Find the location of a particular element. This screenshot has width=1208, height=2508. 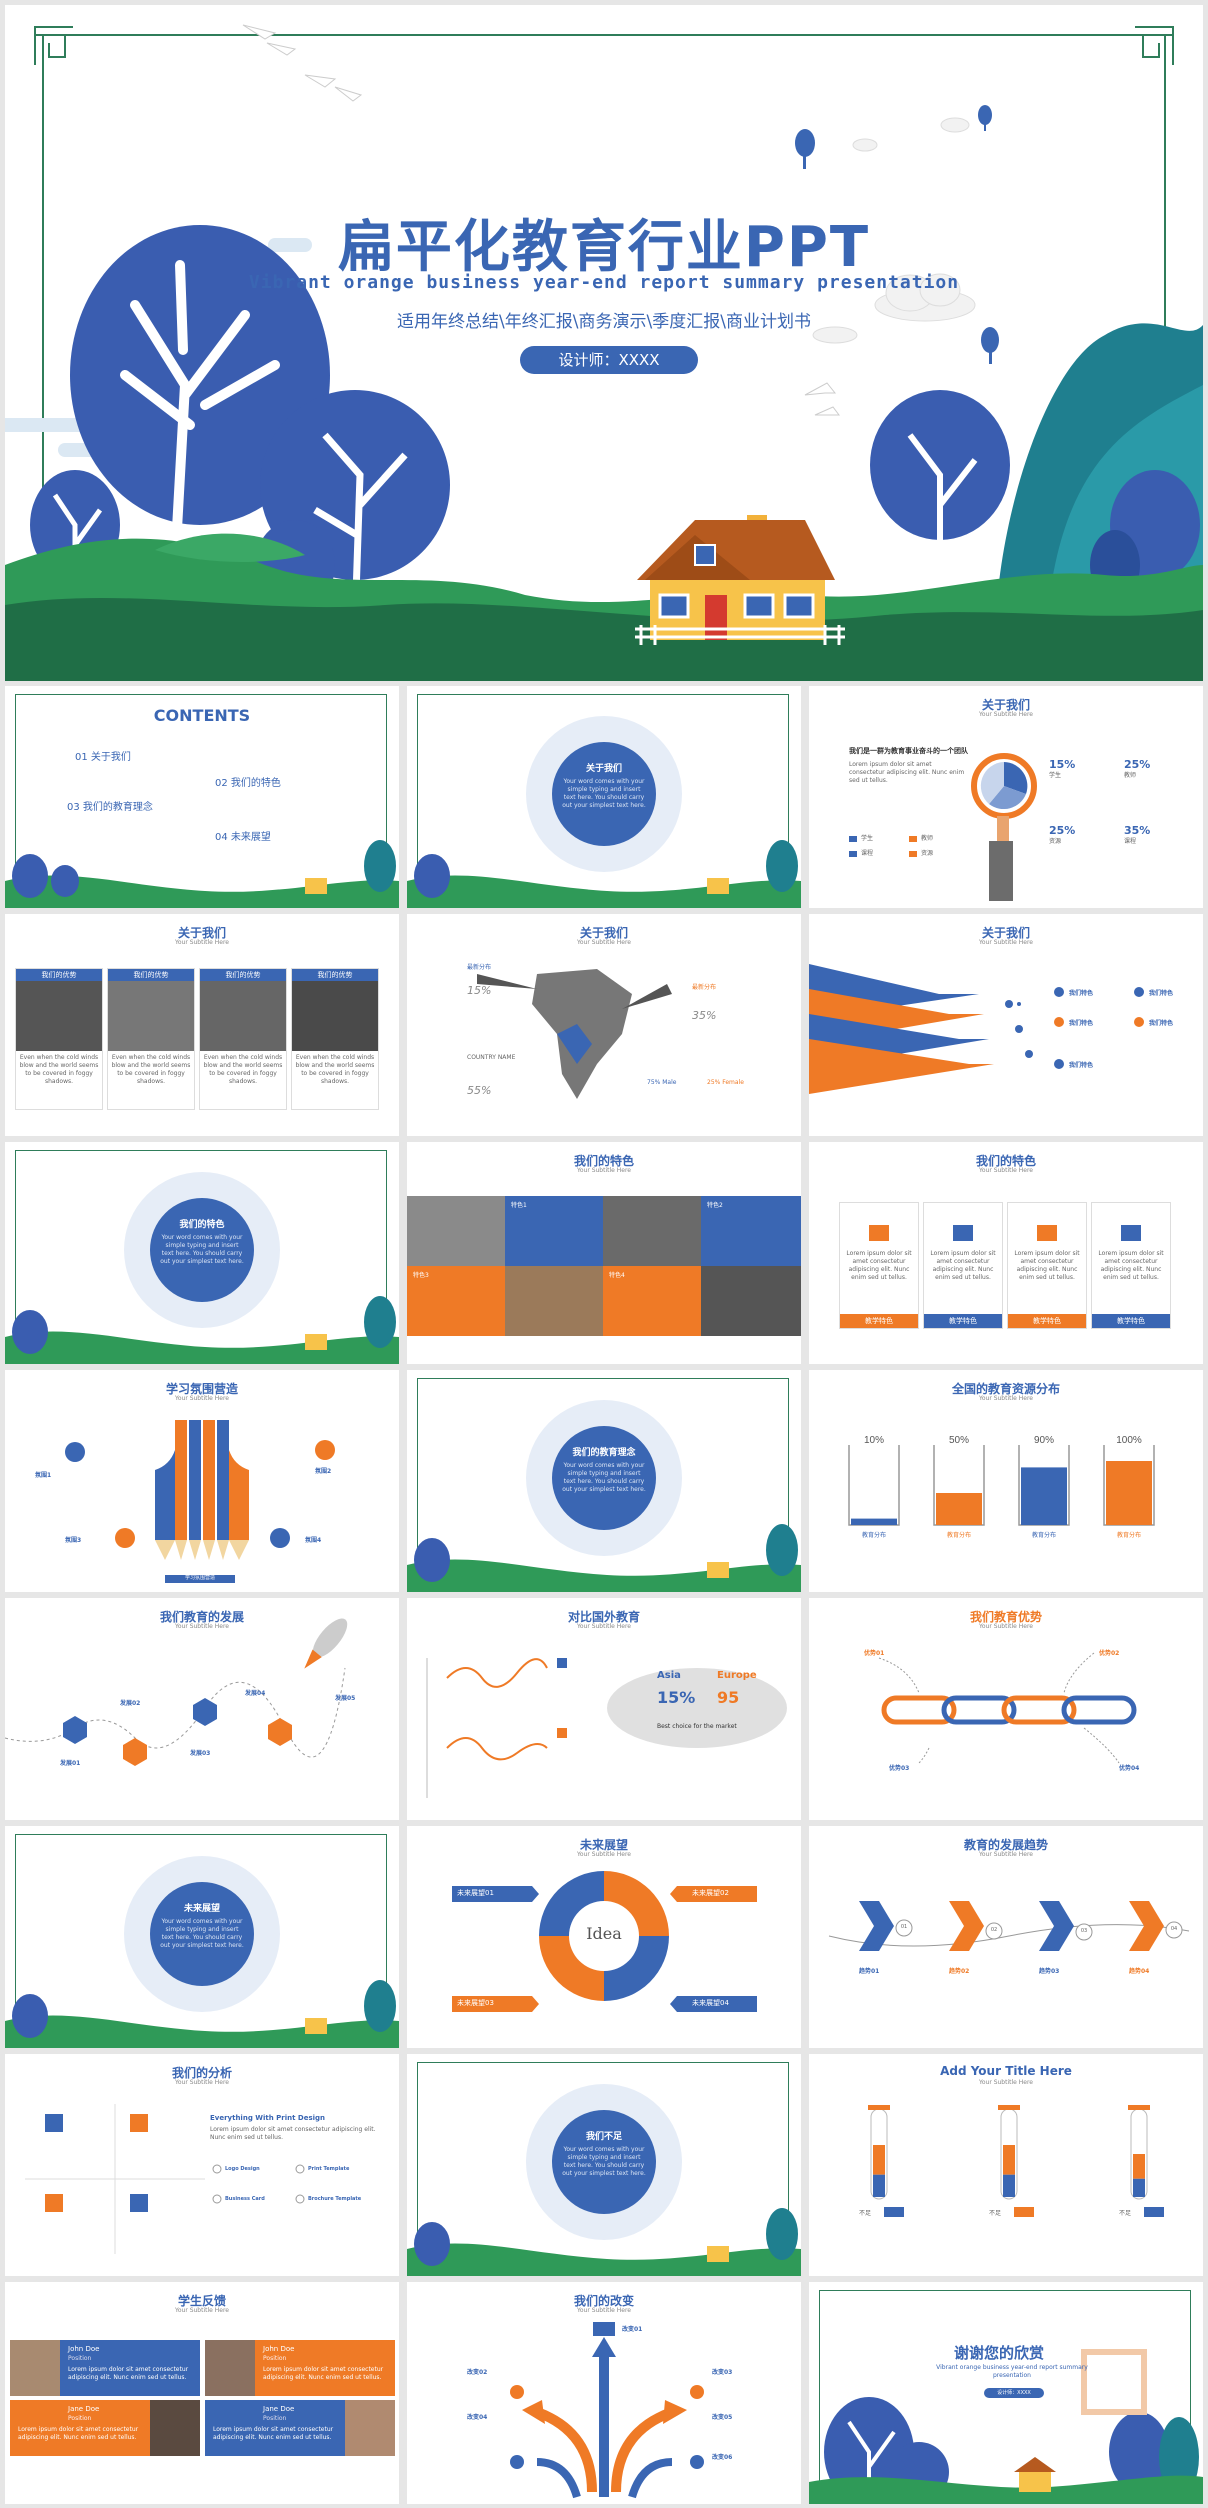

feature-label: 特色3 is located at coordinates (421, 1275).